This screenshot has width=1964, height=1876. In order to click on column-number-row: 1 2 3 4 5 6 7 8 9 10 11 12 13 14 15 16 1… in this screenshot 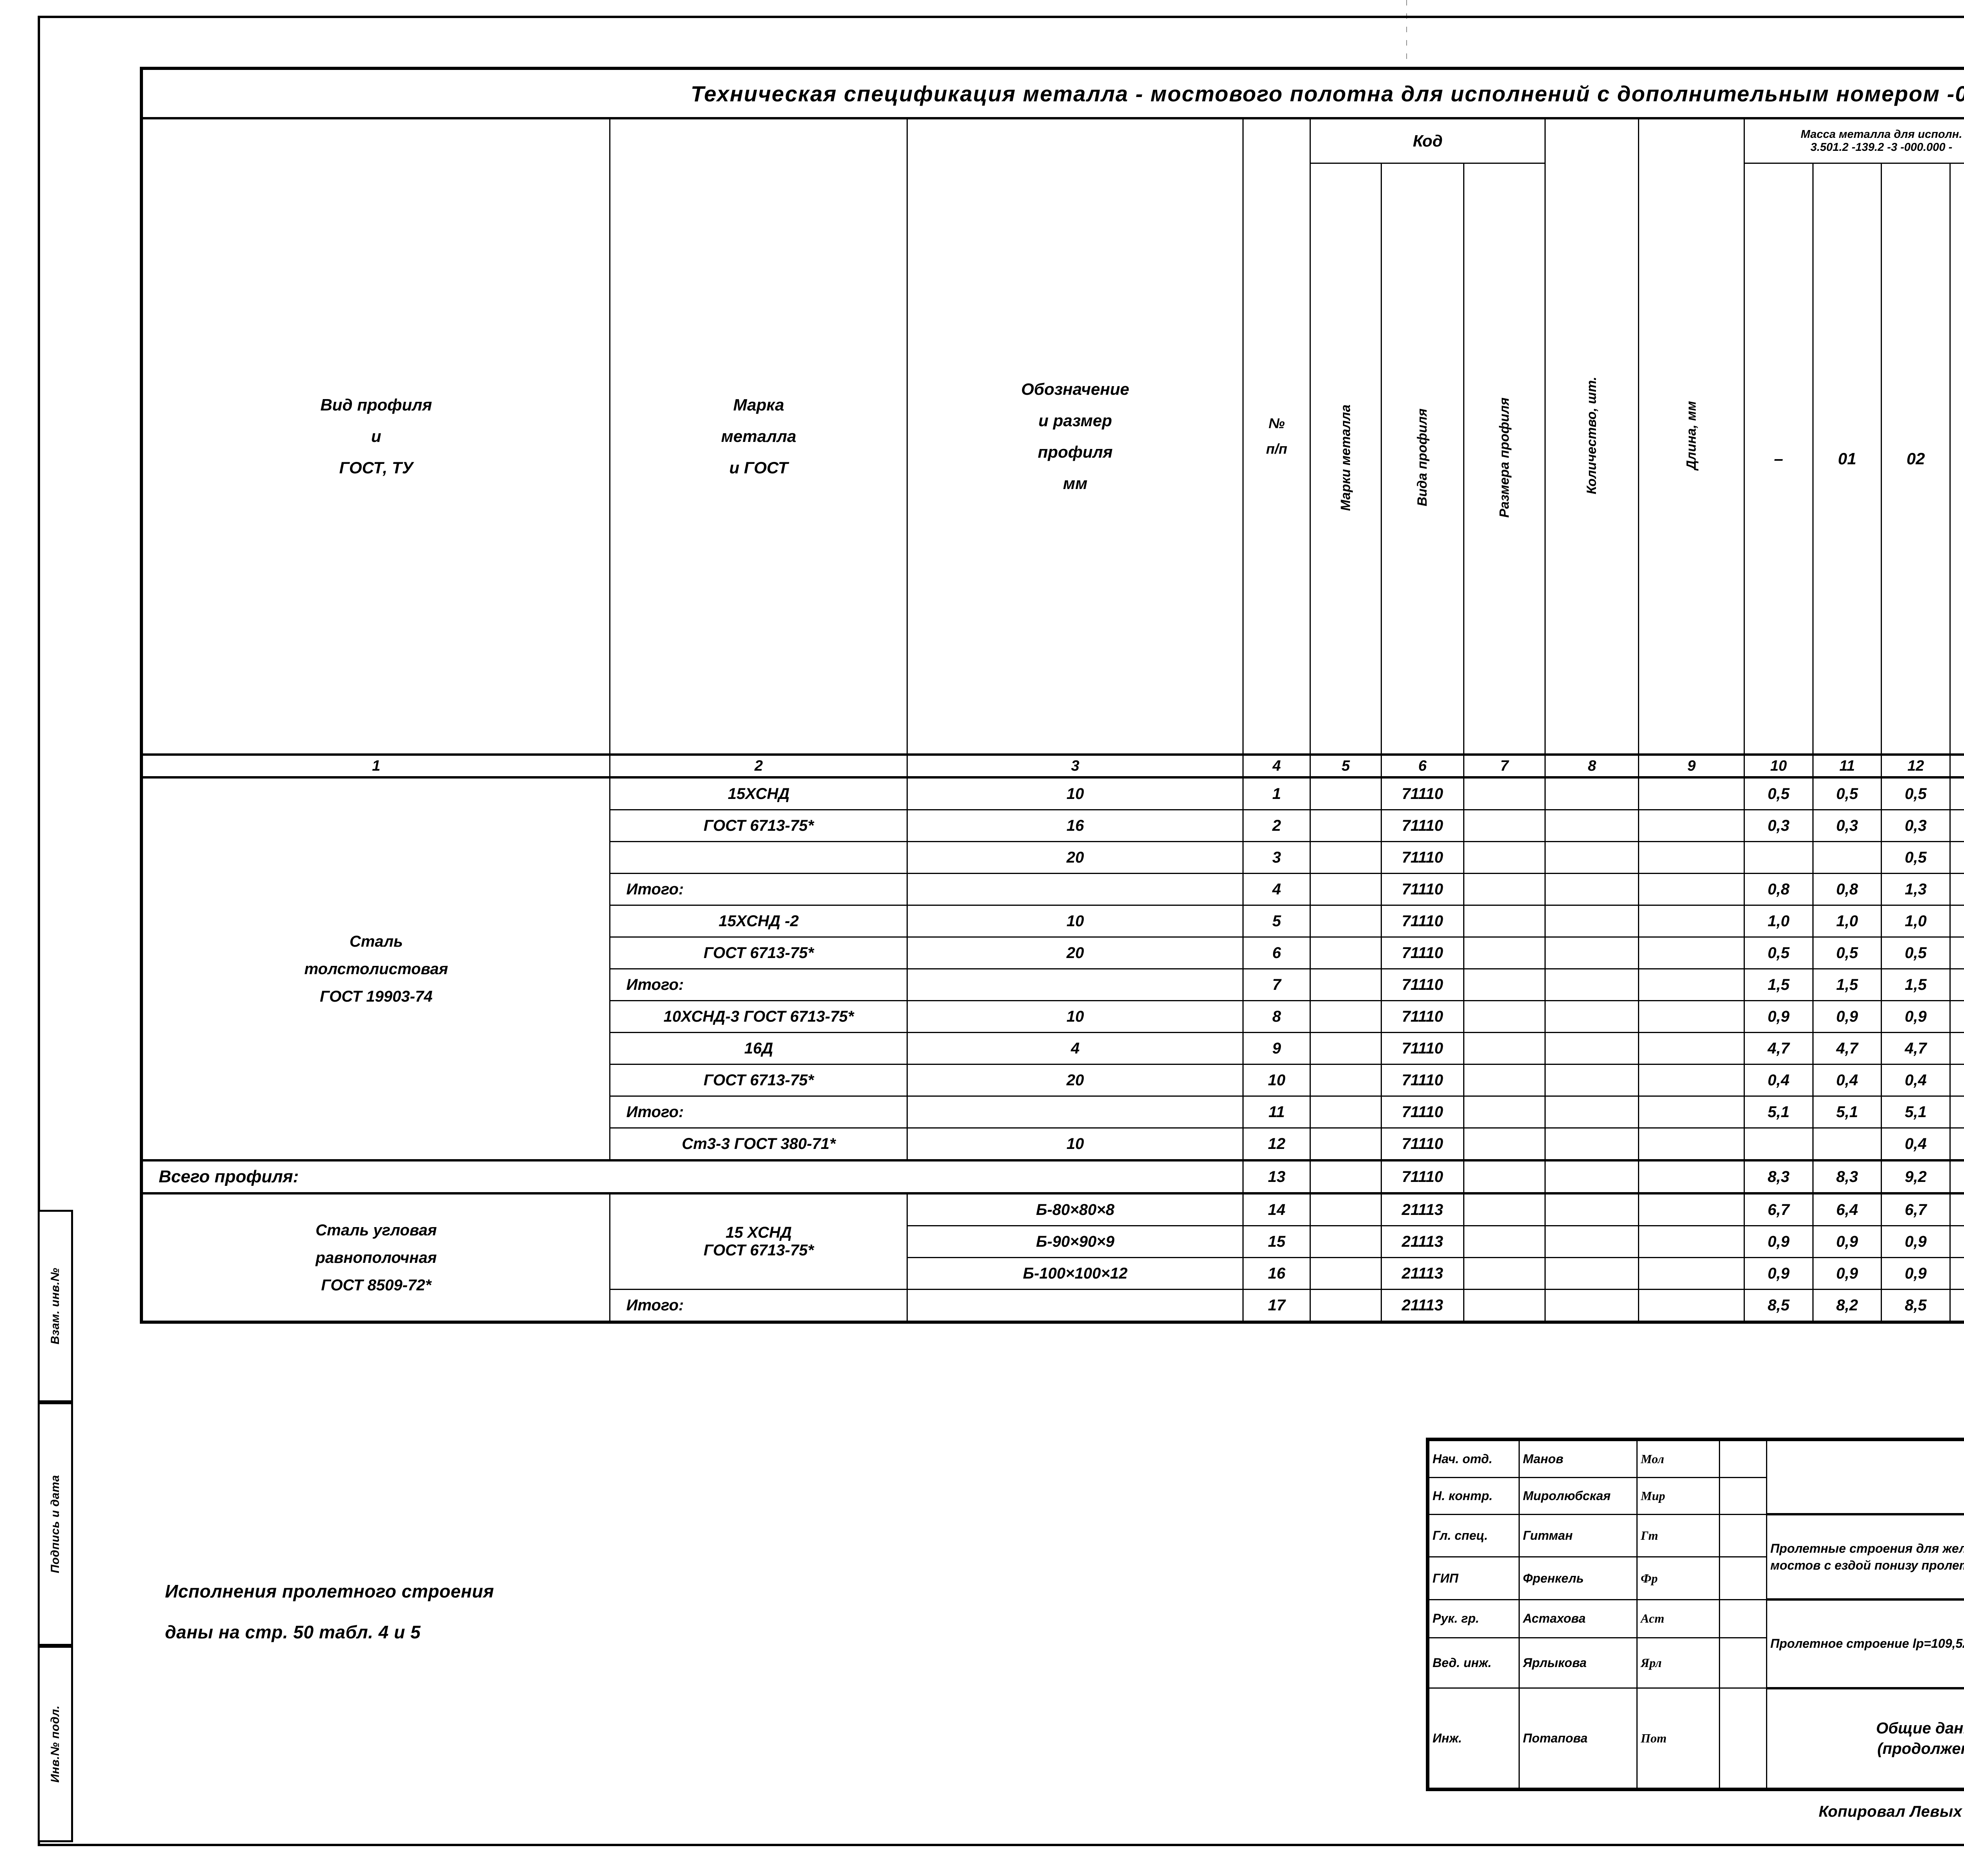, I will do `click(1052, 765)`.